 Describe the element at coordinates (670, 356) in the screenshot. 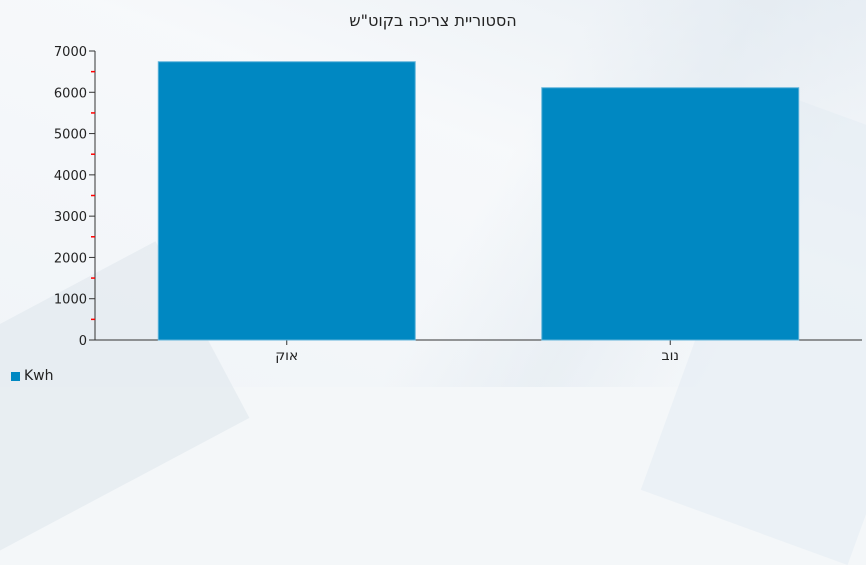

I see `x-tick-label: נוב` at that location.